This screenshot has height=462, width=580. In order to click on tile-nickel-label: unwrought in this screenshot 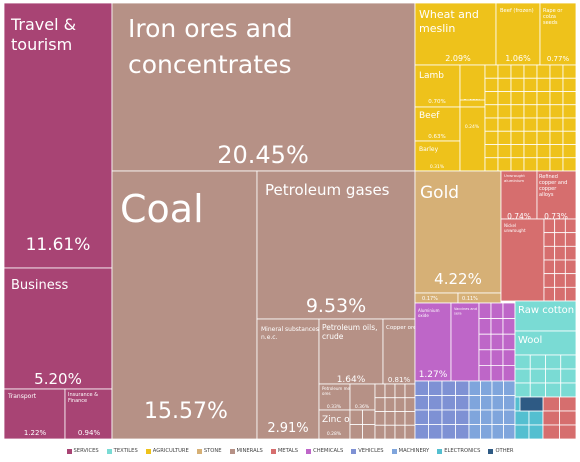, I will do `click(515, 230)`.